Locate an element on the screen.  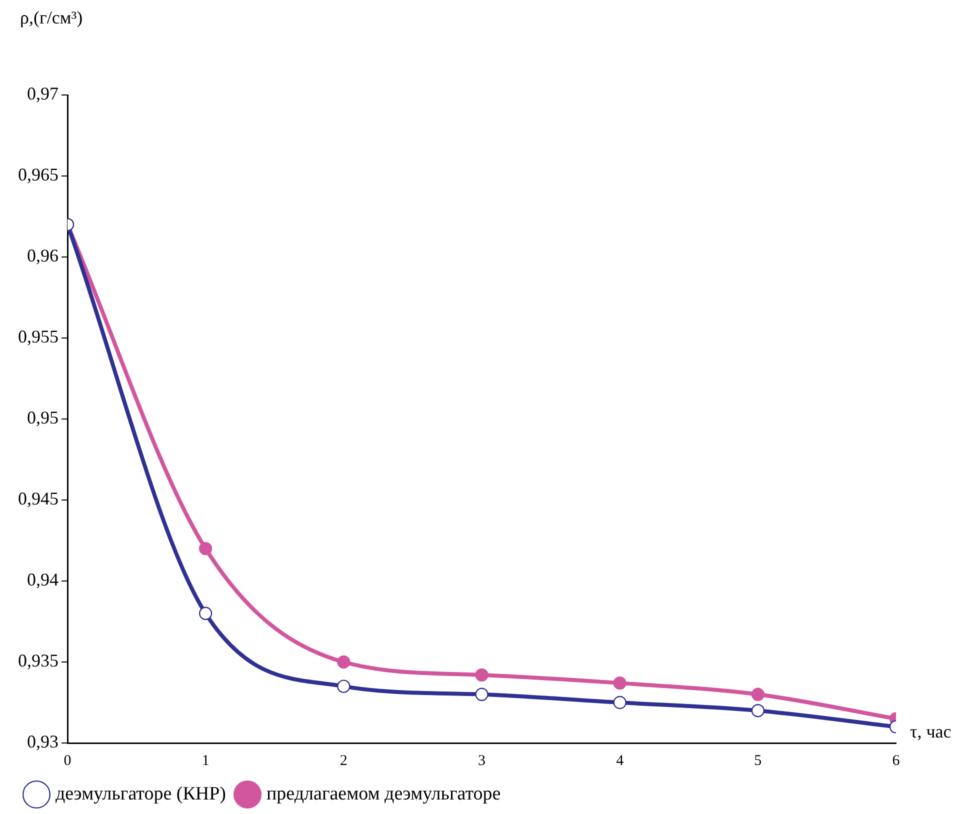
x-tick-label: 2 is located at coordinates (344, 760).